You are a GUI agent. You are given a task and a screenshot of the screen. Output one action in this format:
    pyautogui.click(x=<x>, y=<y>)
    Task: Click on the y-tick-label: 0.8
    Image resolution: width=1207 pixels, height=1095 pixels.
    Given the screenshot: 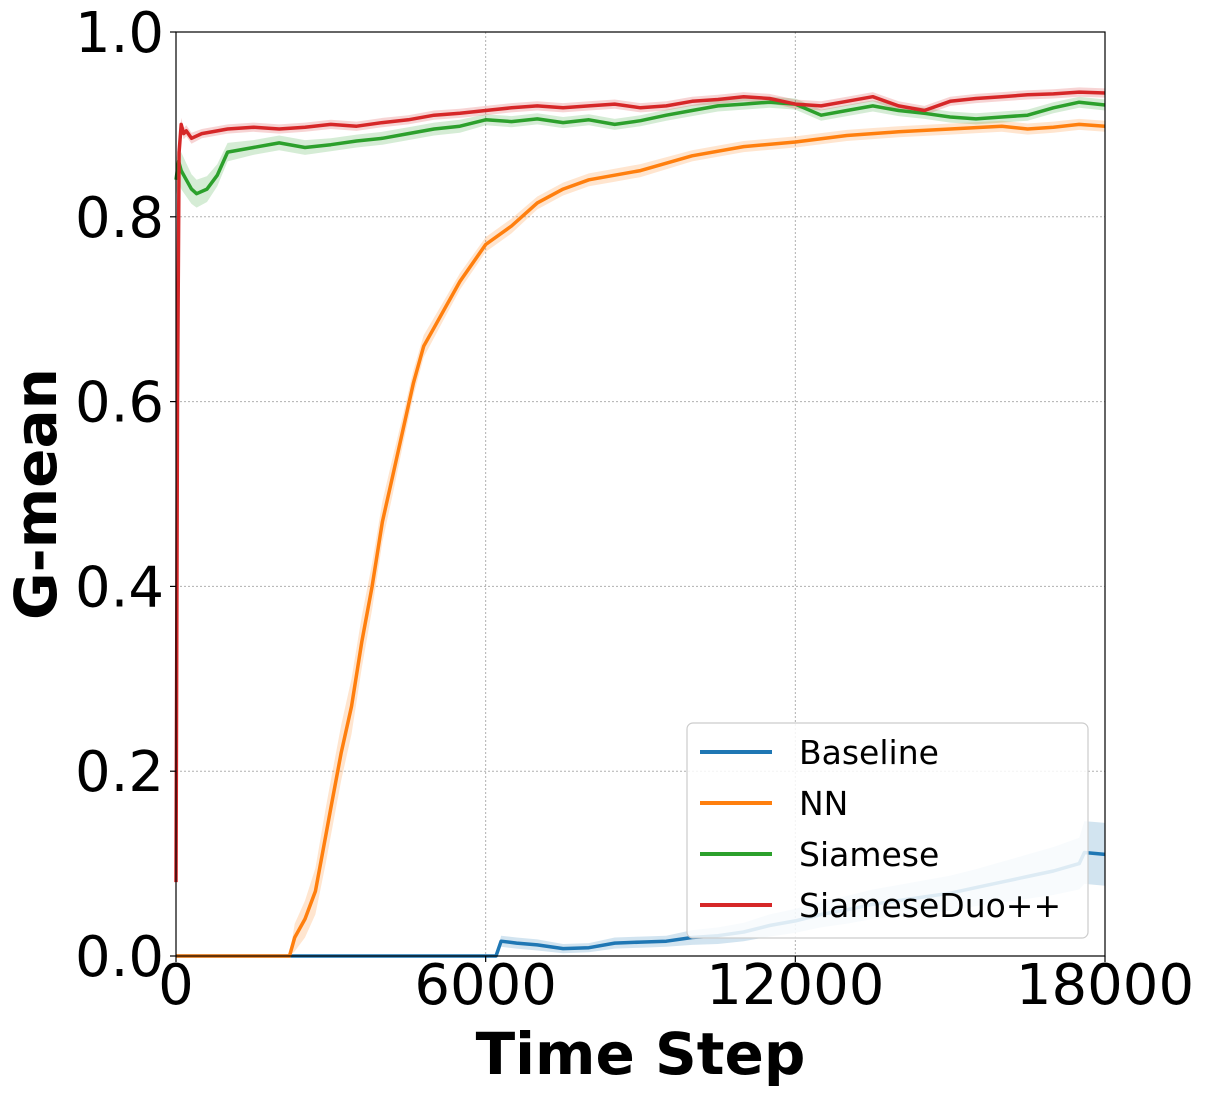 What is the action you would take?
    pyautogui.click(x=119, y=218)
    